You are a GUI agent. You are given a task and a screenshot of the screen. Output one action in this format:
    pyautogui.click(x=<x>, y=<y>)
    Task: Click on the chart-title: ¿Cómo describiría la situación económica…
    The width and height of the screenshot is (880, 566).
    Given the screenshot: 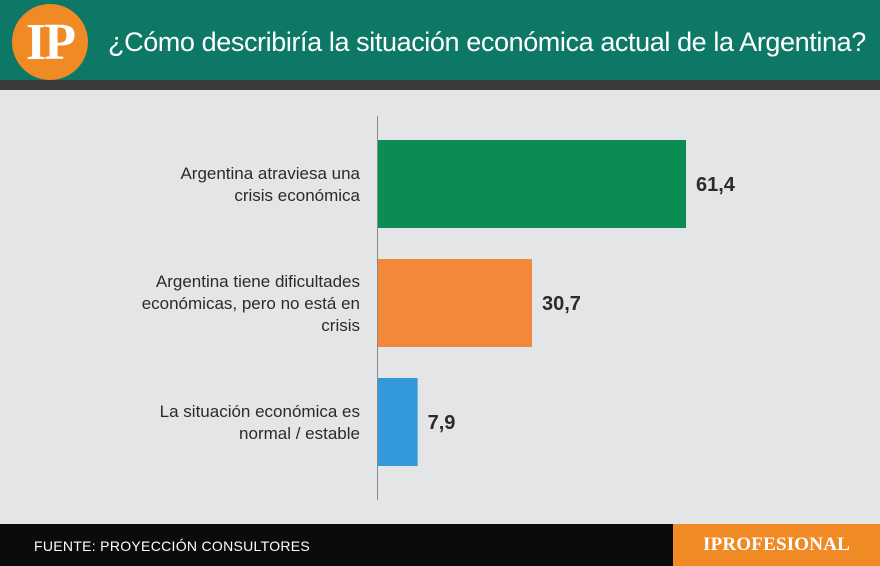 What is the action you would take?
    pyautogui.click(x=487, y=42)
    